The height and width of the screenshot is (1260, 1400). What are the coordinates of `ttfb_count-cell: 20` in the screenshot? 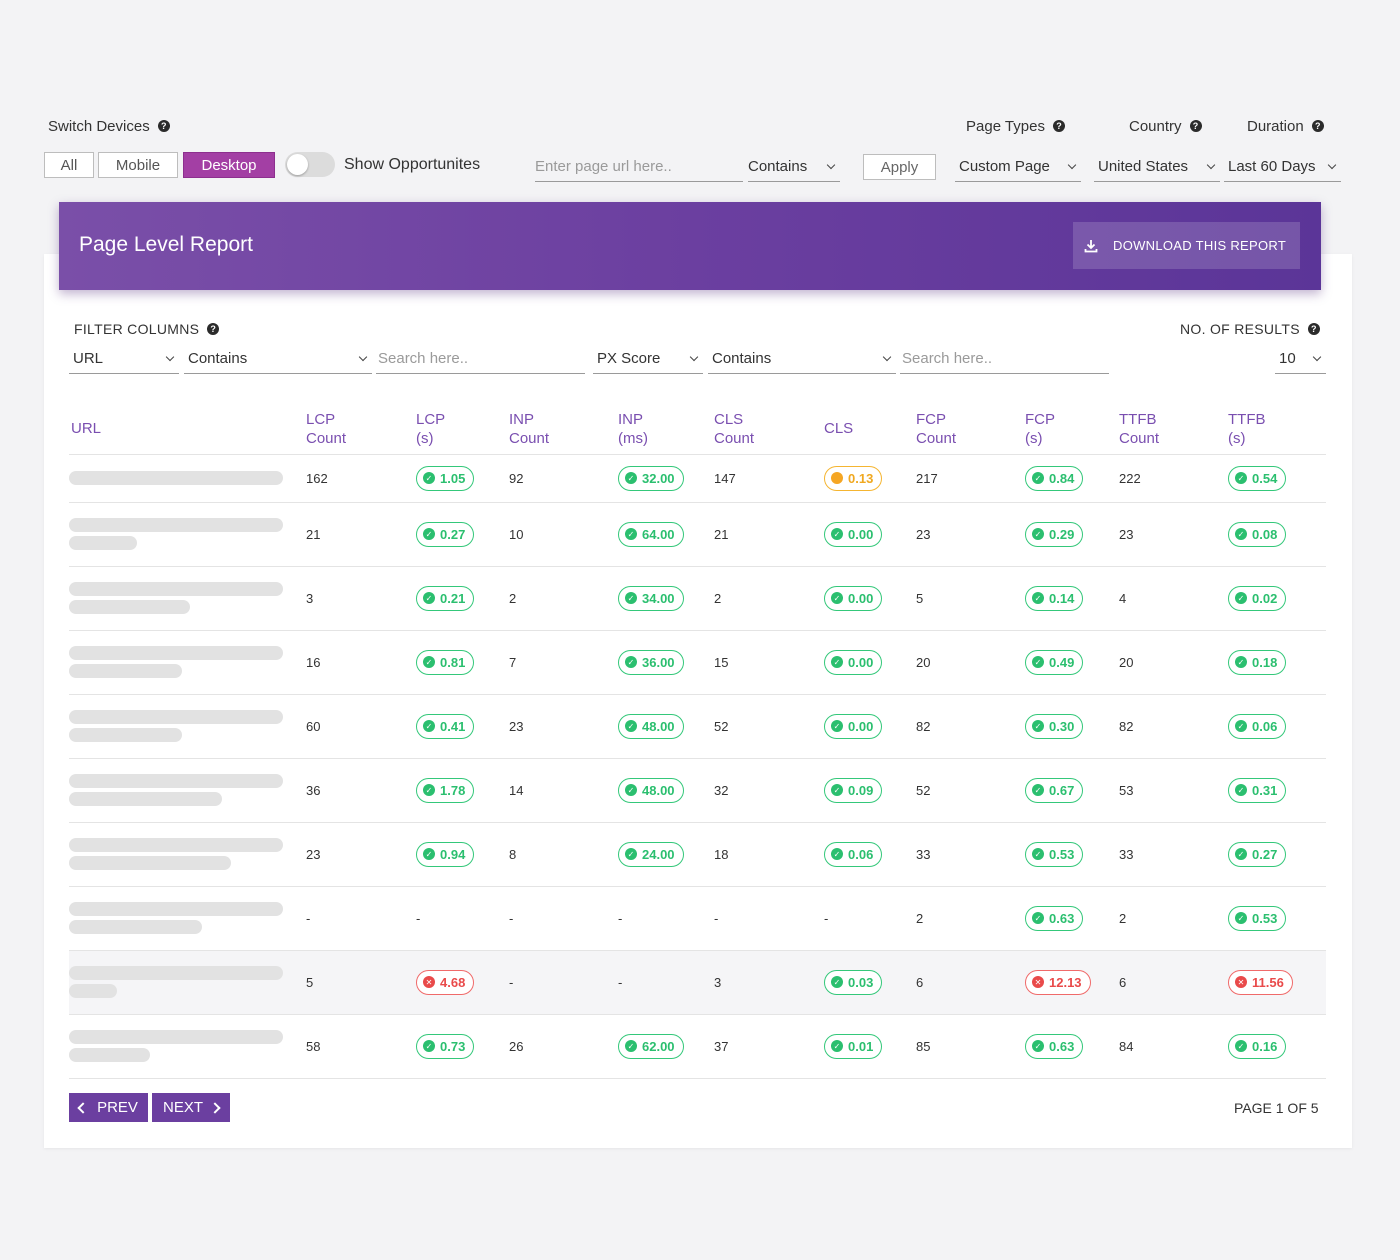 It's located at (1173, 662).